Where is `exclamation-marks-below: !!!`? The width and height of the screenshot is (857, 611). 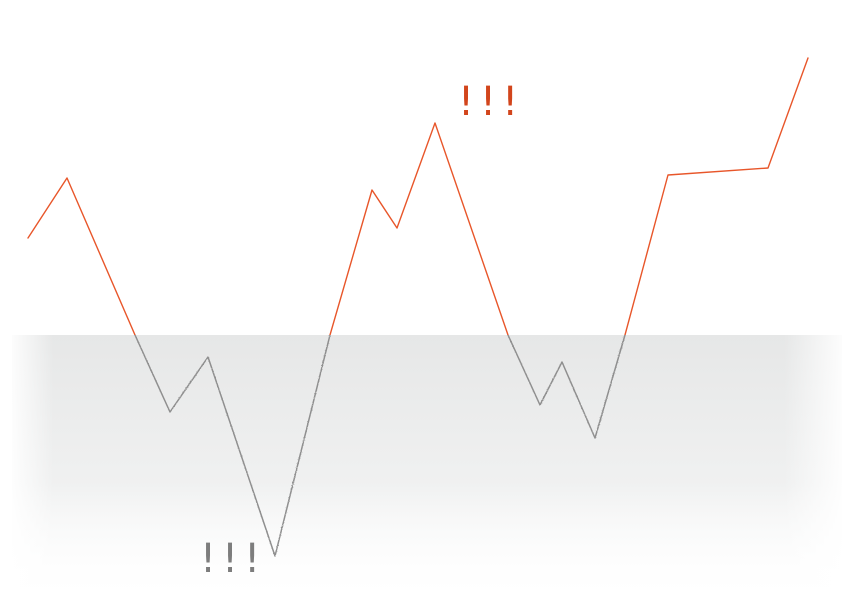
exclamation-marks-below: !!! is located at coordinates (233, 559).